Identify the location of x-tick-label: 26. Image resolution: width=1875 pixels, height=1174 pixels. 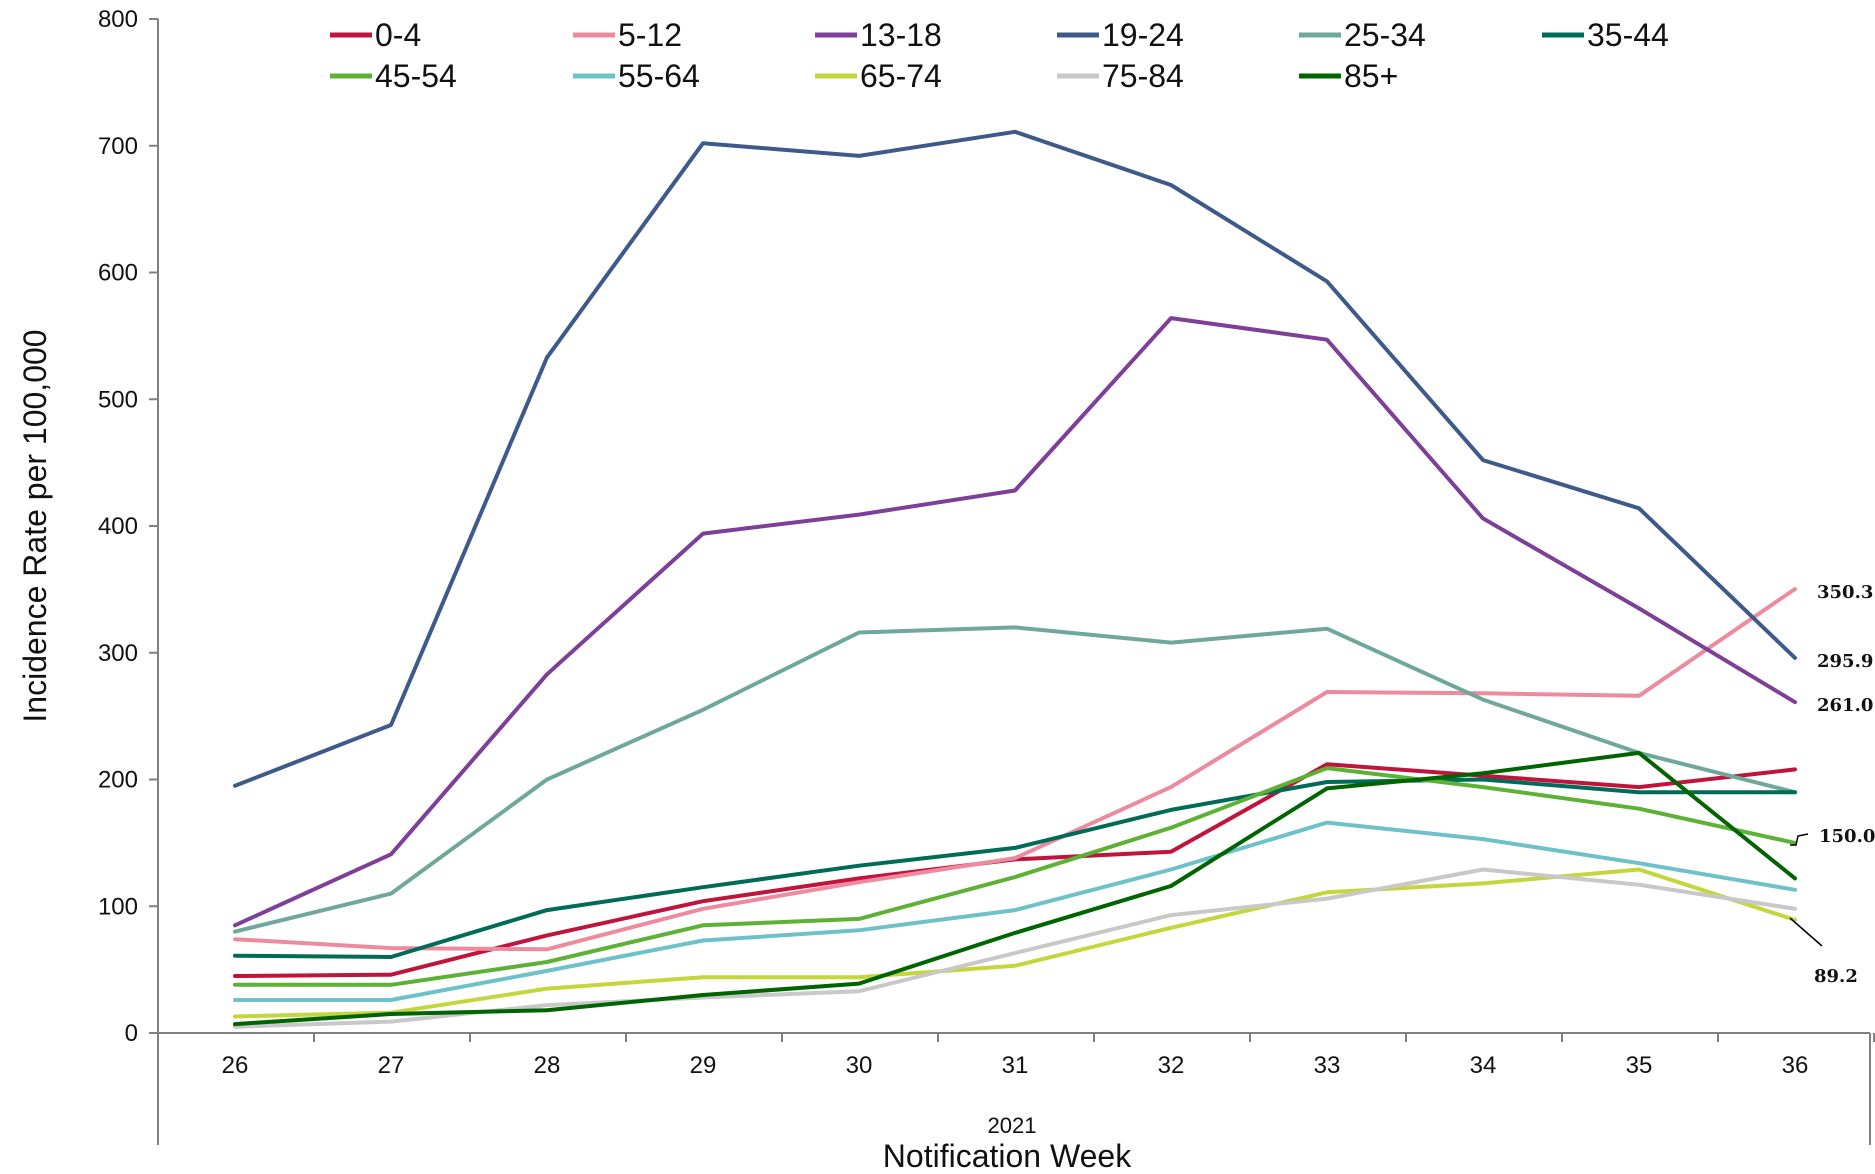
(235, 1065).